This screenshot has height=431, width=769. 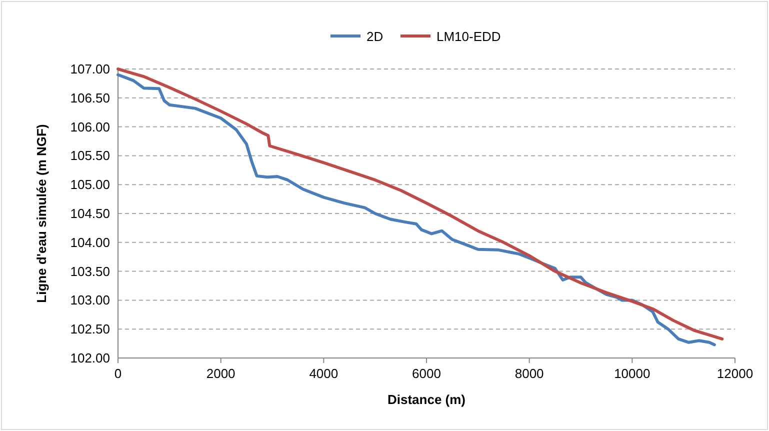 What do you see at coordinates (375, 36) in the screenshot?
I see `legend-label: 2D` at bounding box center [375, 36].